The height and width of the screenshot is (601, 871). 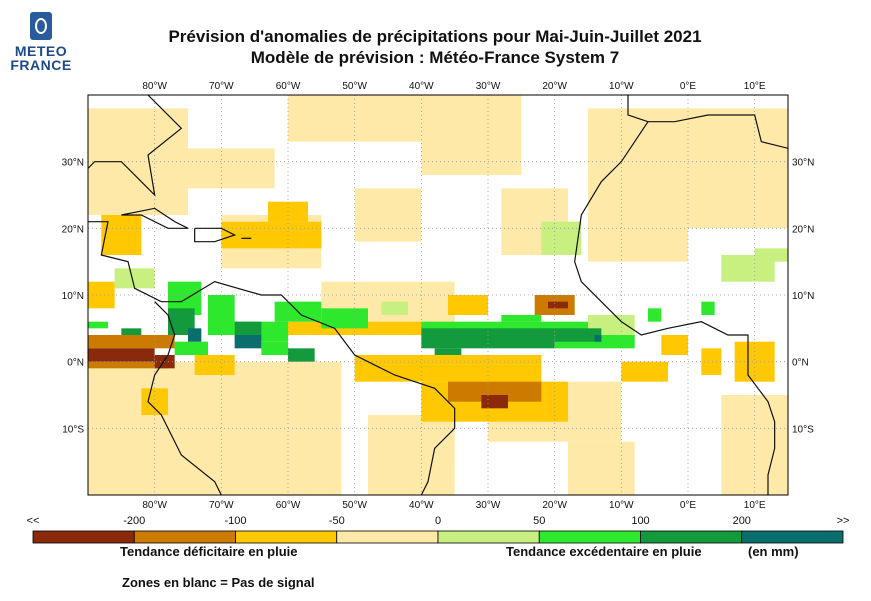 What do you see at coordinates (41, 51) in the screenshot?
I see `logo-line1: METEO` at bounding box center [41, 51].